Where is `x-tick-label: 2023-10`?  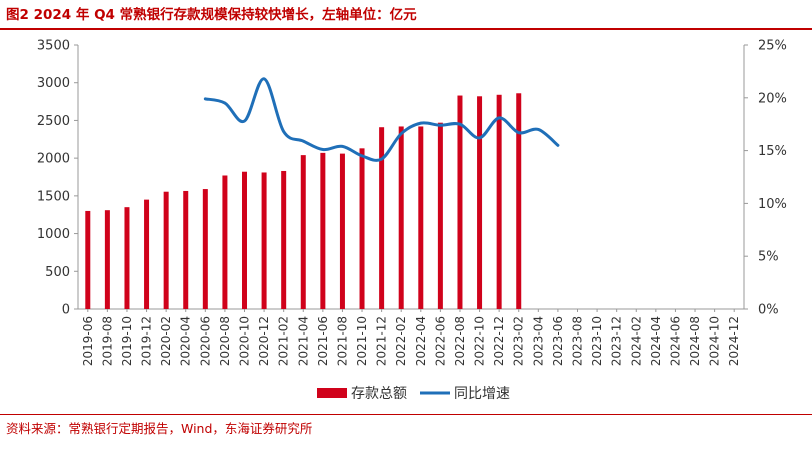
x-tick-label: 2023-10 is located at coordinates (597, 341).